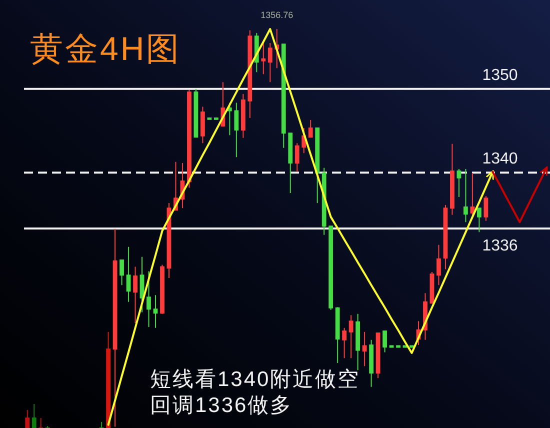 The width and height of the screenshot is (550, 428). Describe the element at coordinates (221, 405) in the screenshot. I see `annotation: 回调1336做多` at that location.